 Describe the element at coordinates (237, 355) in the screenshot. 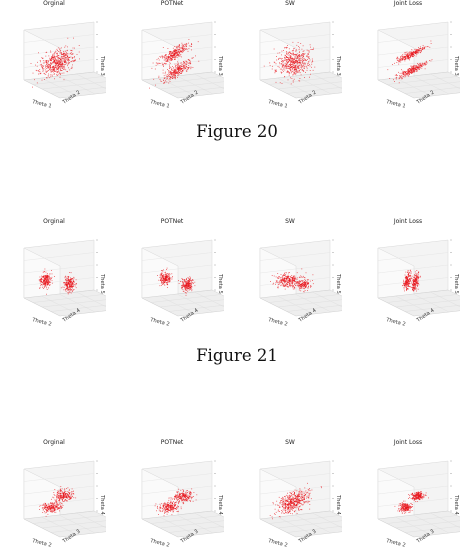

I see `figure-caption: Figure 21` at that location.